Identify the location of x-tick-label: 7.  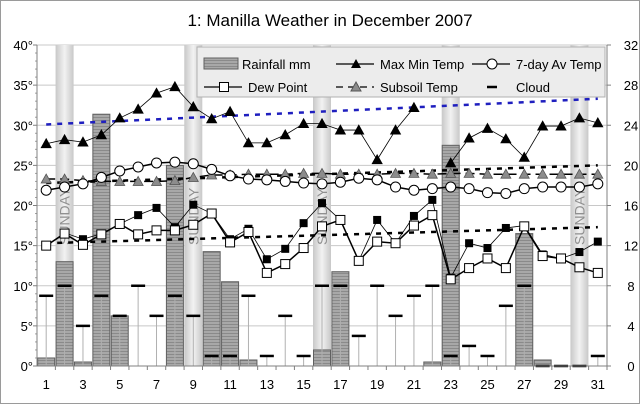
(156, 384).